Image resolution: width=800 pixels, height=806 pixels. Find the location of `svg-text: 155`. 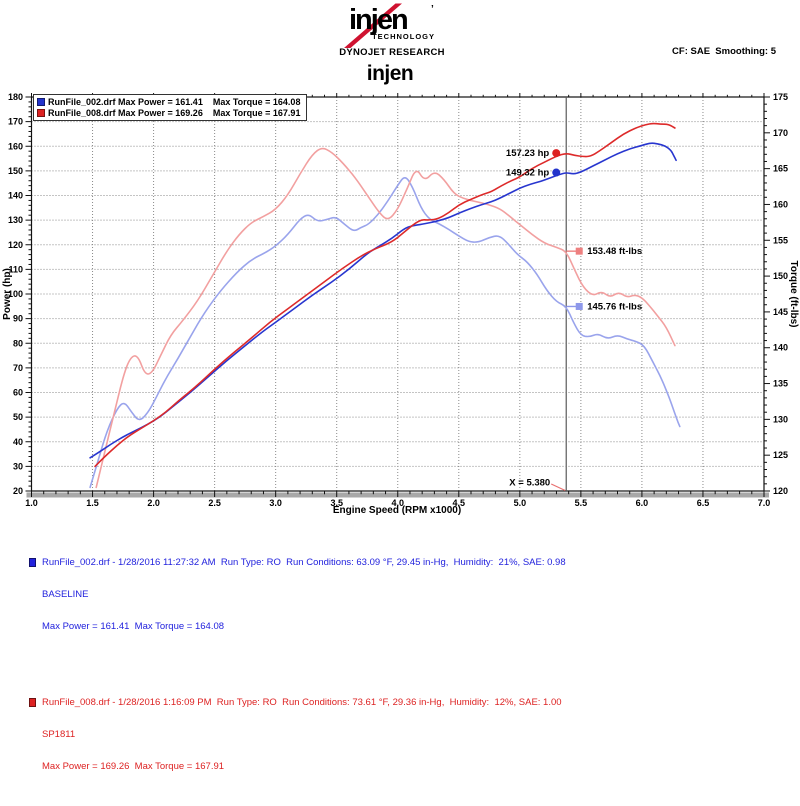

svg-text: 155 is located at coordinates (780, 240).